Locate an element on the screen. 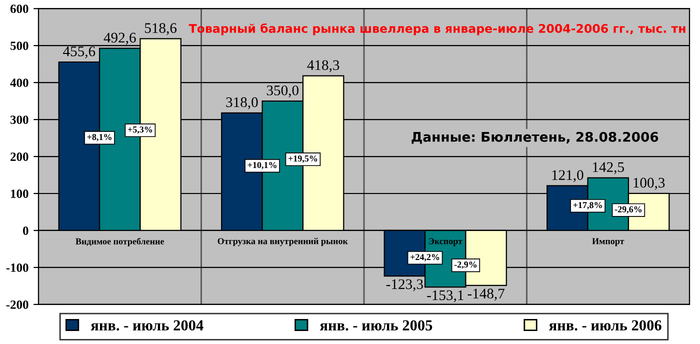 This screenshot has height=344, width=700. data-label: -148,7 is located at coordinates (486, 294).